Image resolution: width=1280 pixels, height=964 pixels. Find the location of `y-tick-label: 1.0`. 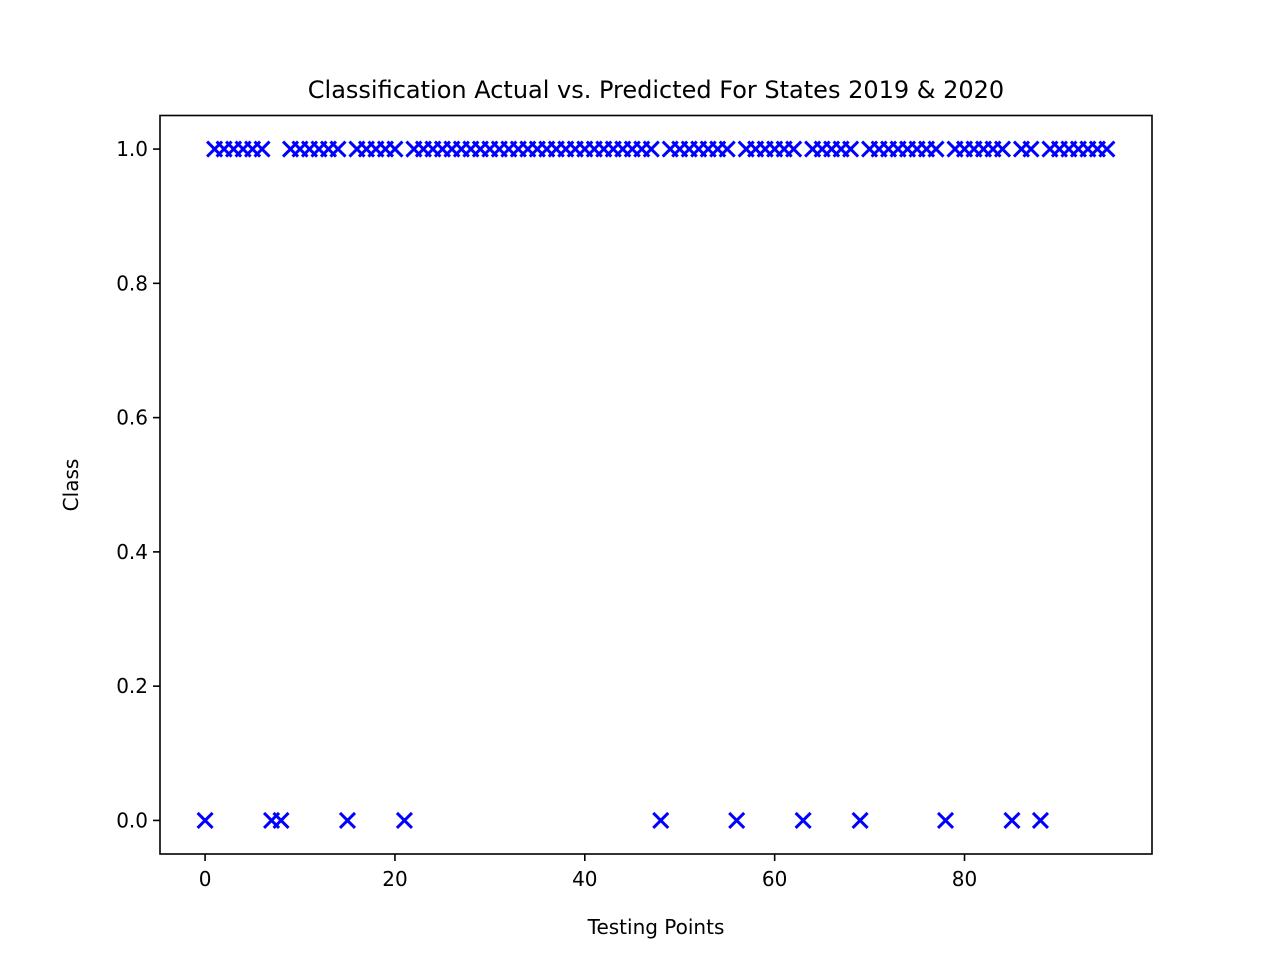

y-tick-label: 1.0 is located at coordinates (132, 149).